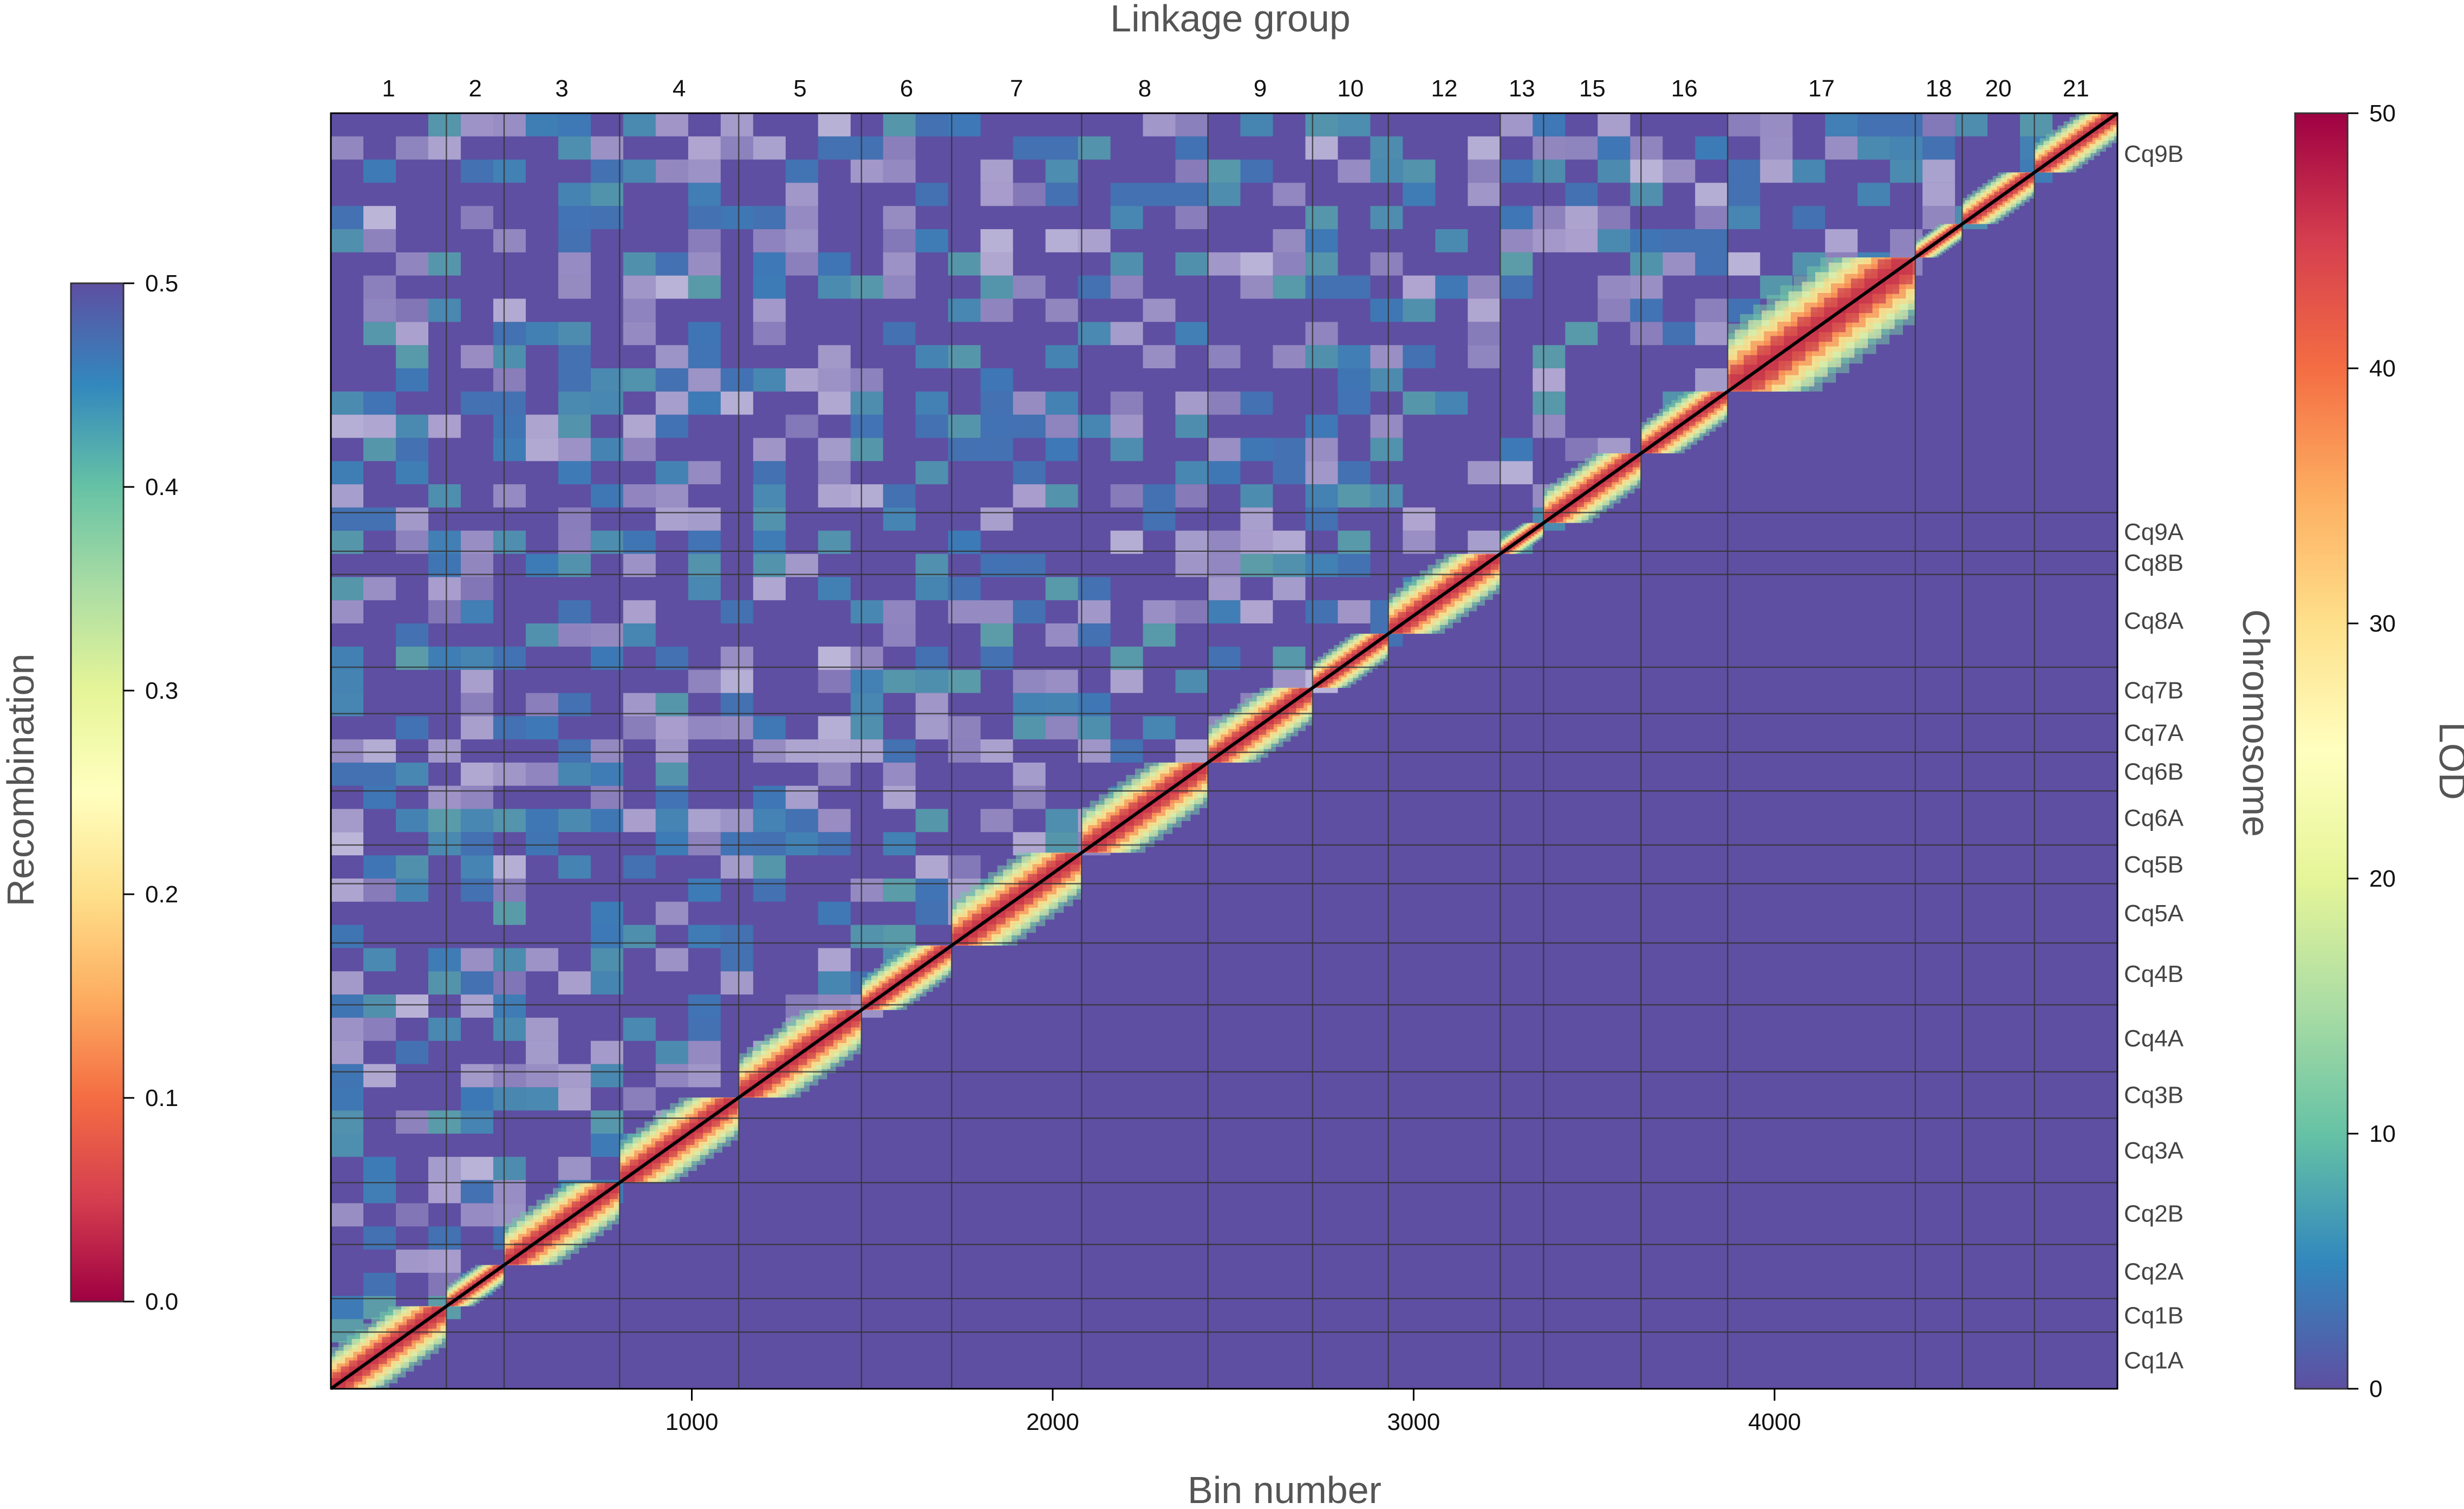 The image size is (2464, 1509). Describe the element at coordinates (2372, 751) in the screenshot. I see `lod-colorbar-ticks: 0 10 20 30 40 50` at that location.